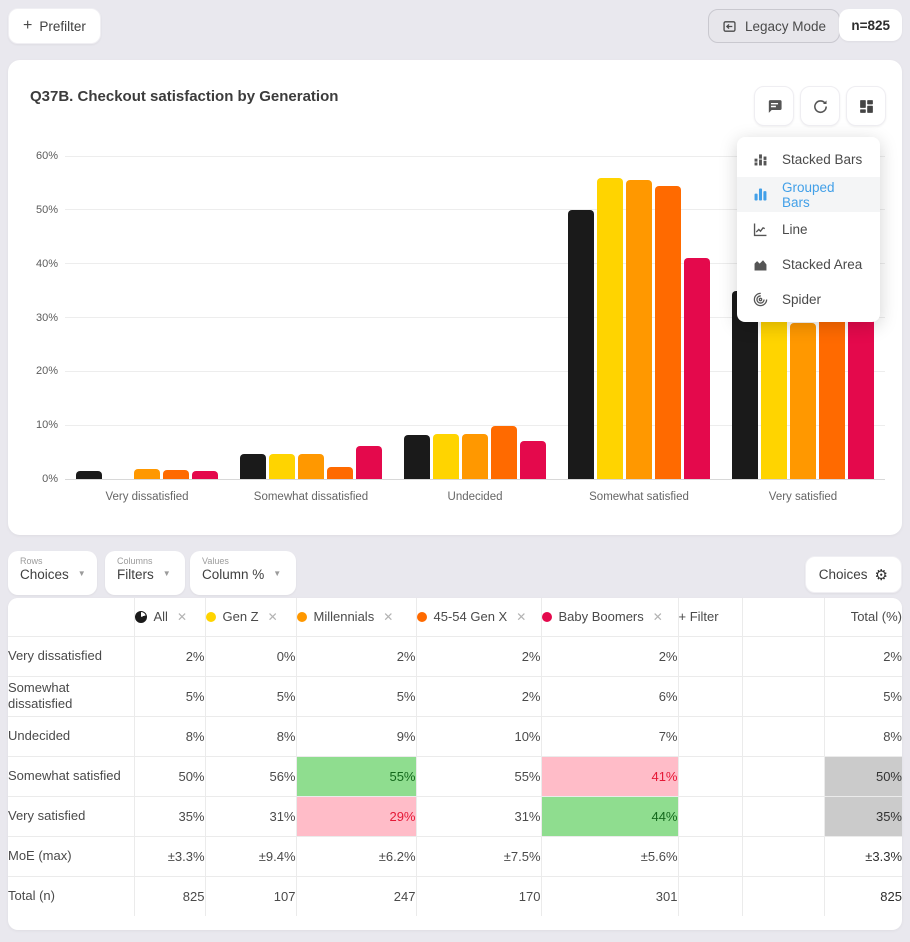 The height and width of the screenshot is (942, 910). I want to click on rows-dropdown: Rows Choices ▼, so click(52, 573).